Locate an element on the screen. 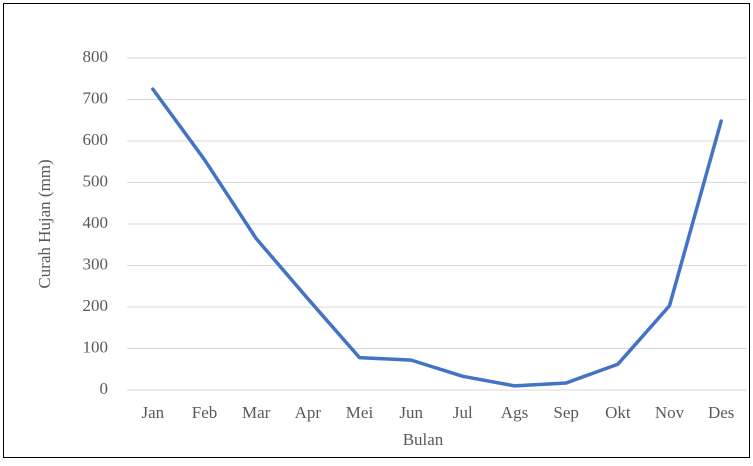 Image resolution: width=753 pixels, height=466 pixels. y-tick-label: 600 is located at coordinates (96, 139).